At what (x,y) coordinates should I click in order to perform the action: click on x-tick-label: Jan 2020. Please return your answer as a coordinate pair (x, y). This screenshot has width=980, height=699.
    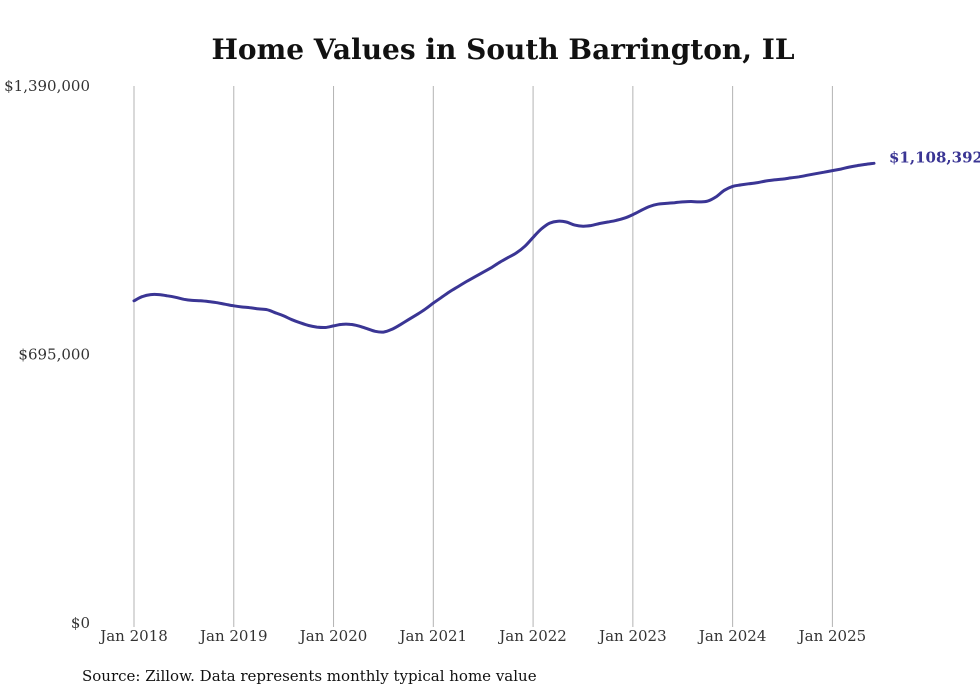
    Looking at the image, I should click on (333, 636).